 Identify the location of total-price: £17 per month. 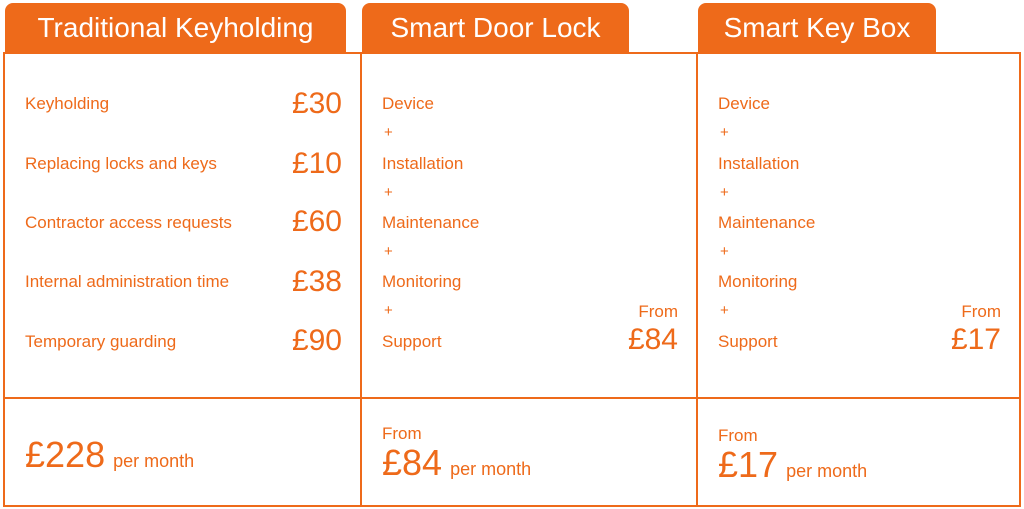
(792, 465).